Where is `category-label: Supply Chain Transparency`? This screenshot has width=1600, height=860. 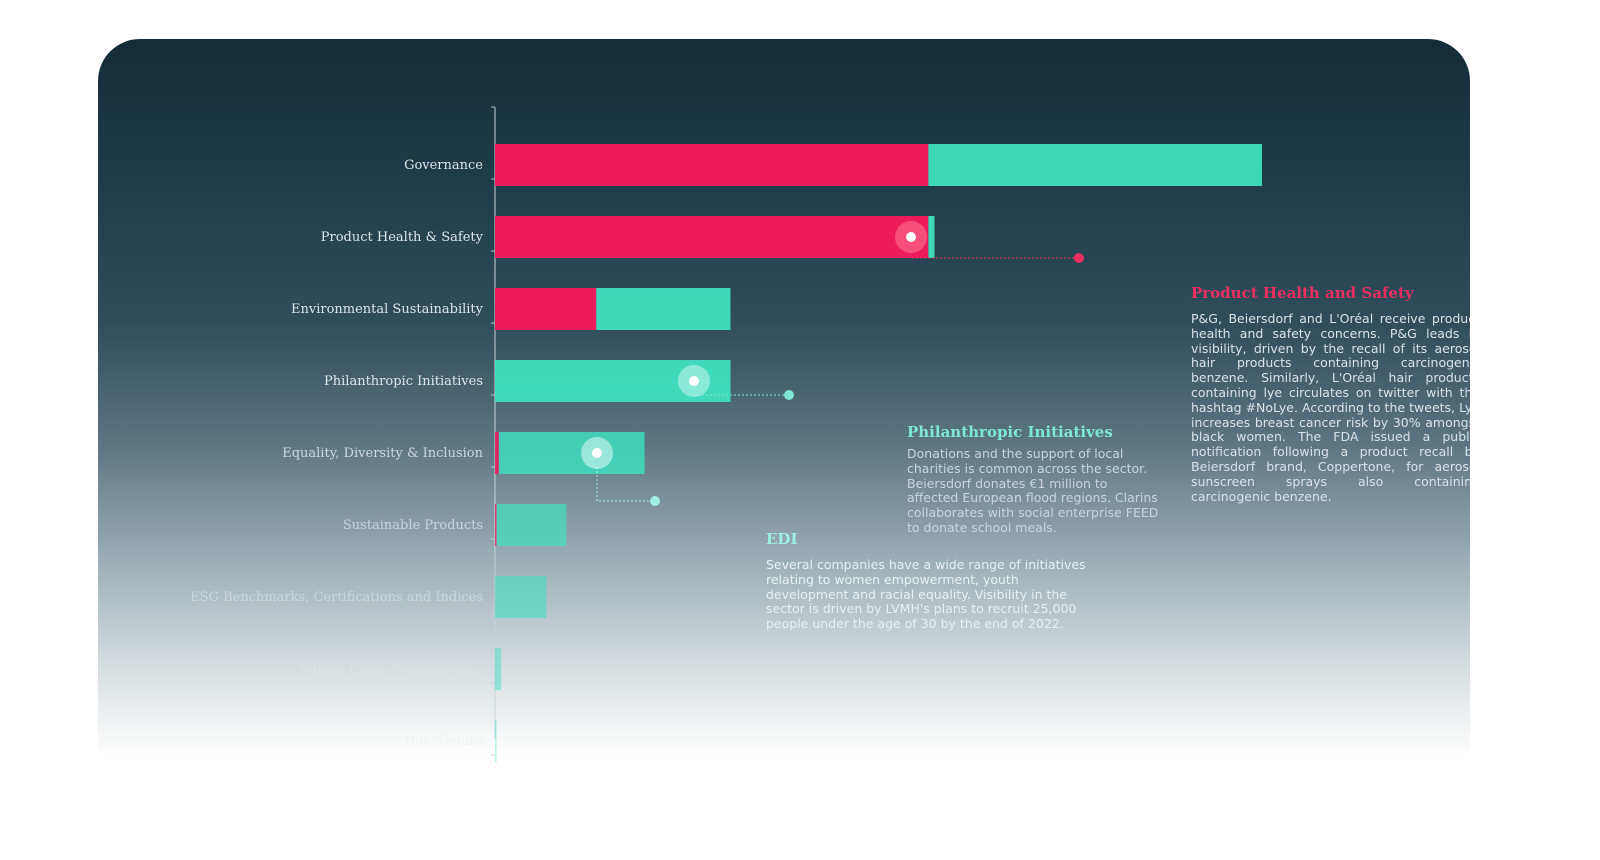
category-label: Supply Chain Transparency is located at coordinates (392, 669).